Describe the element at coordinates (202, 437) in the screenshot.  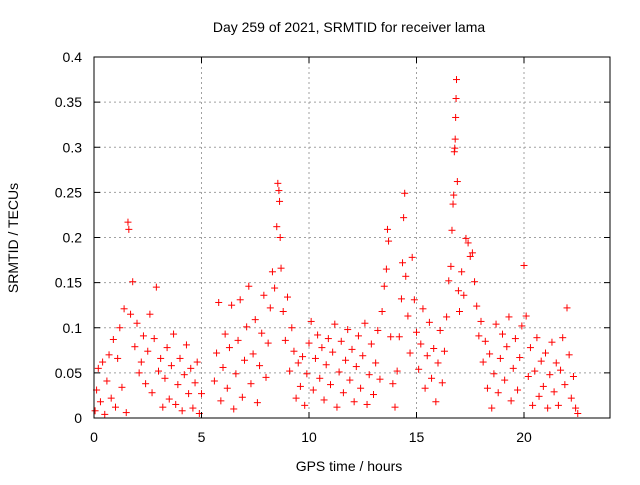
I see `x-tick-label: 5` at that location.